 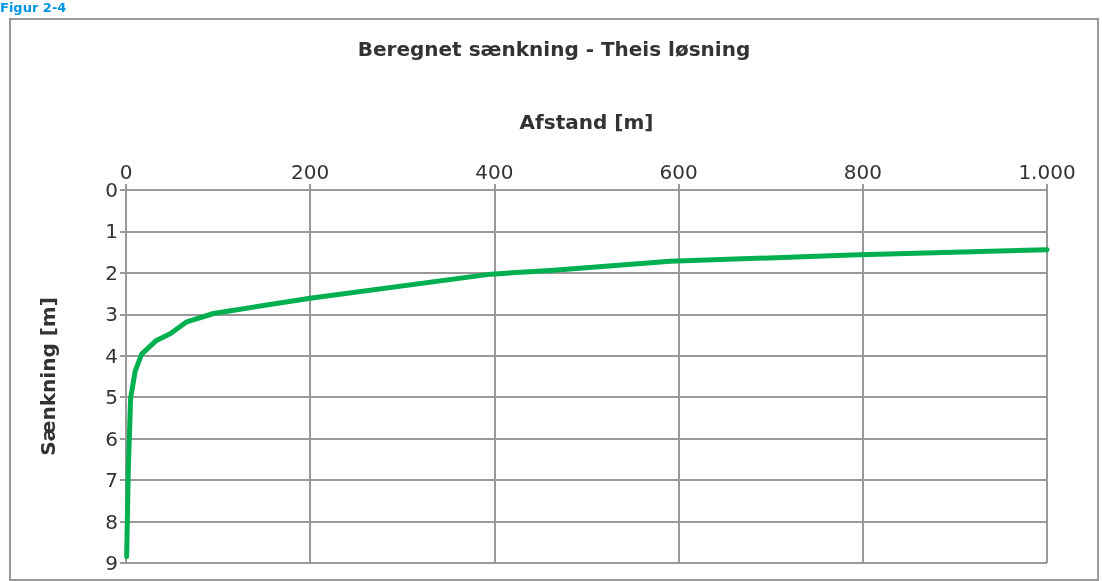 I want to click on y-tick-label: 4, so click(x=111, y=355).